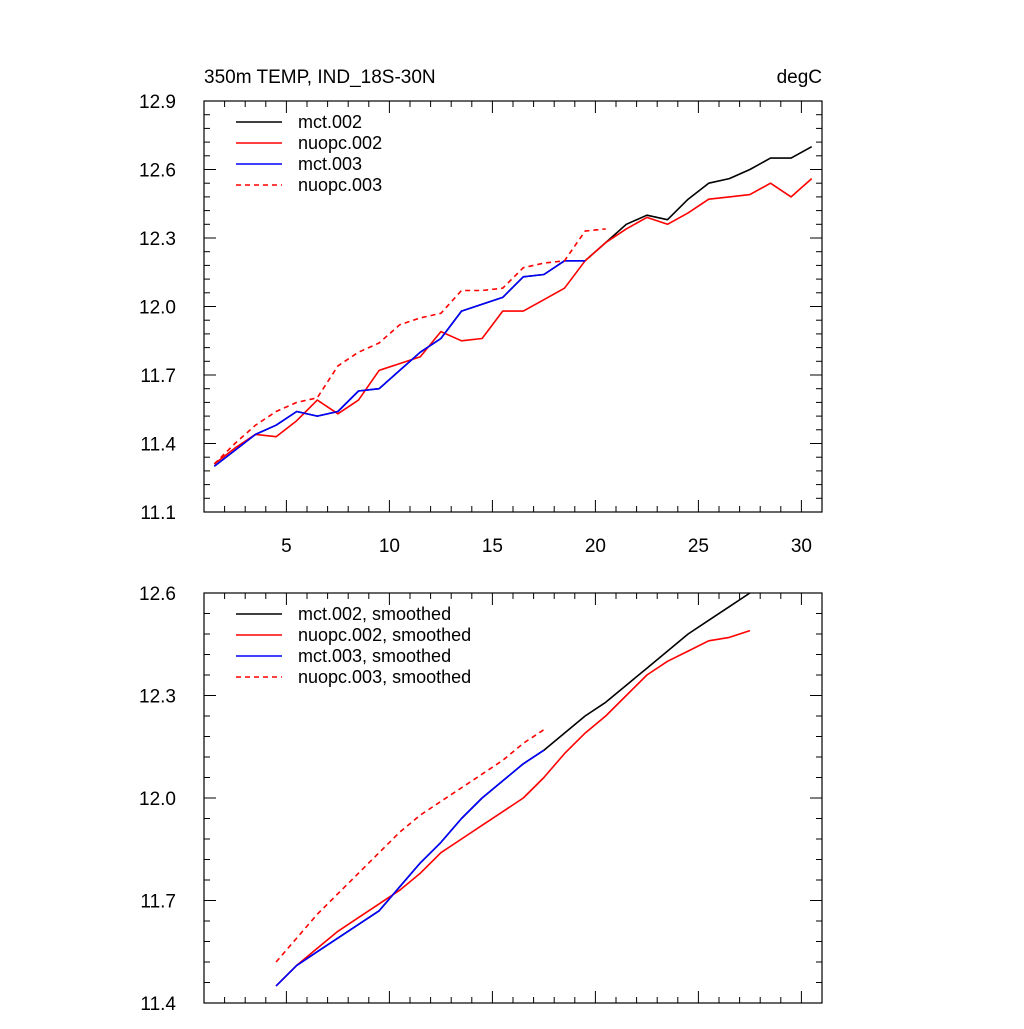  Describe the element at coordinates (158, 513) in the screenshot. I see `panel1-y-tick-label: 11.1` at that location.